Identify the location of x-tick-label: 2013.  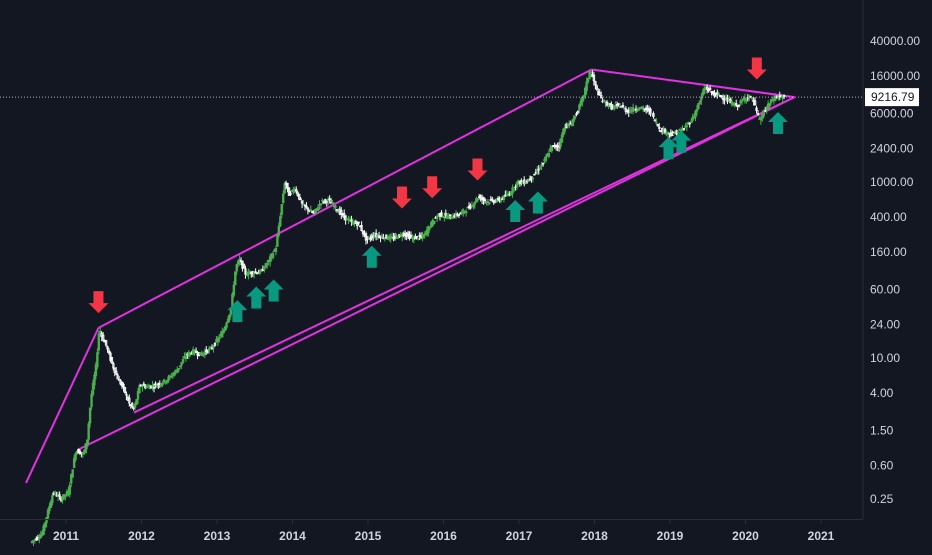
(217, 536).